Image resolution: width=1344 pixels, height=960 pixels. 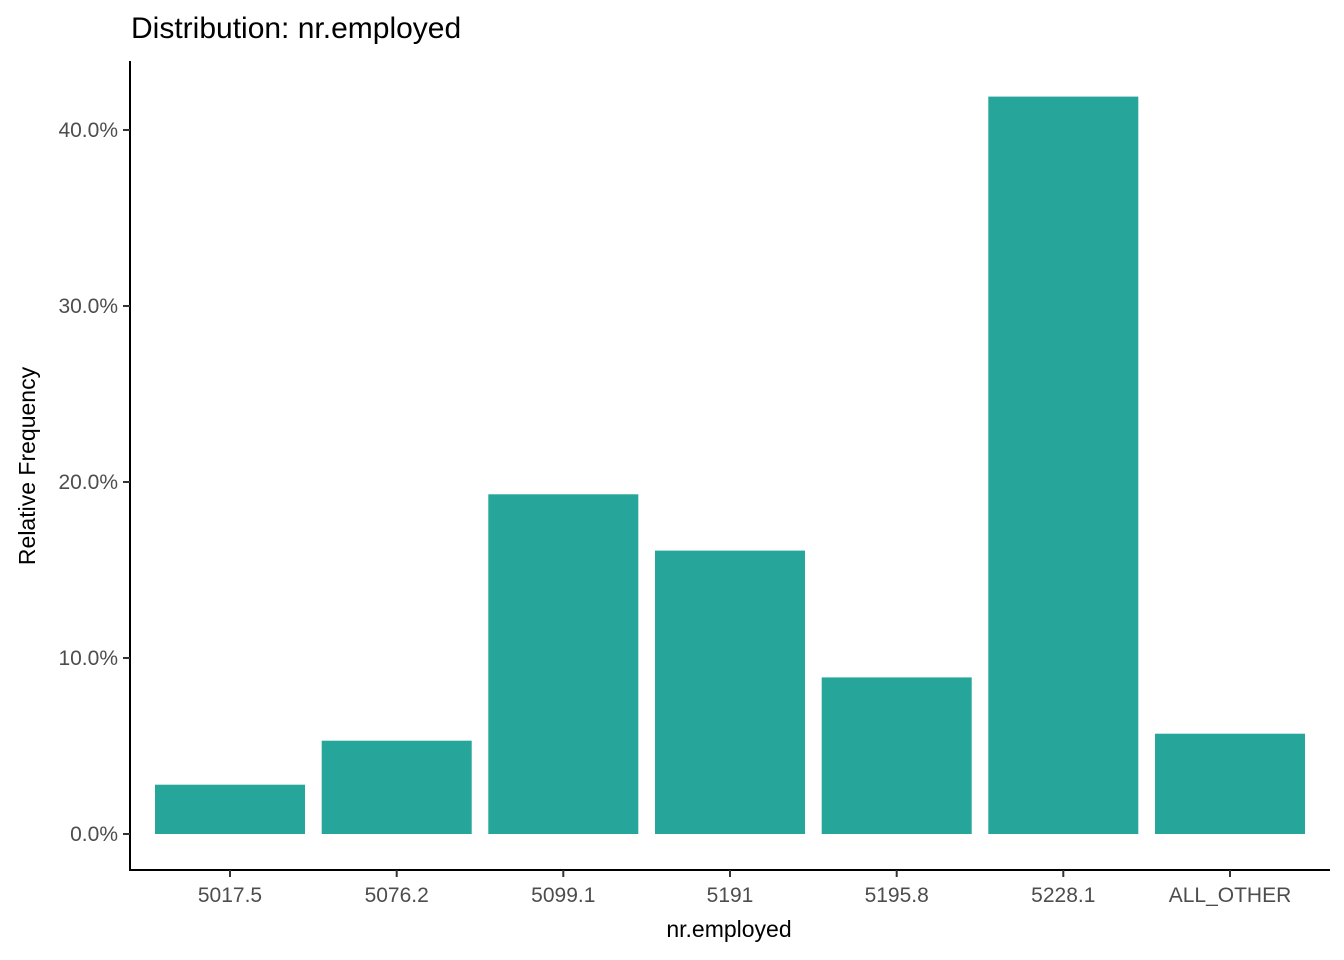 I want to click on bar-ALL_OTHER, so click(x=1230, y=783).